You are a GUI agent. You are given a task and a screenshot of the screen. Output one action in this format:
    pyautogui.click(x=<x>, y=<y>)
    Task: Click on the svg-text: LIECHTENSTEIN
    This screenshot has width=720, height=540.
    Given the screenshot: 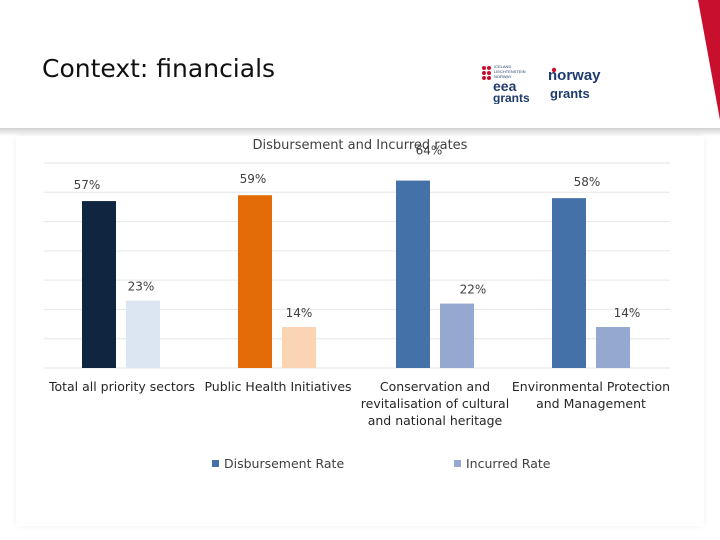 What is the action you would take?
    pyautogui.click(x=510, y=71)
    